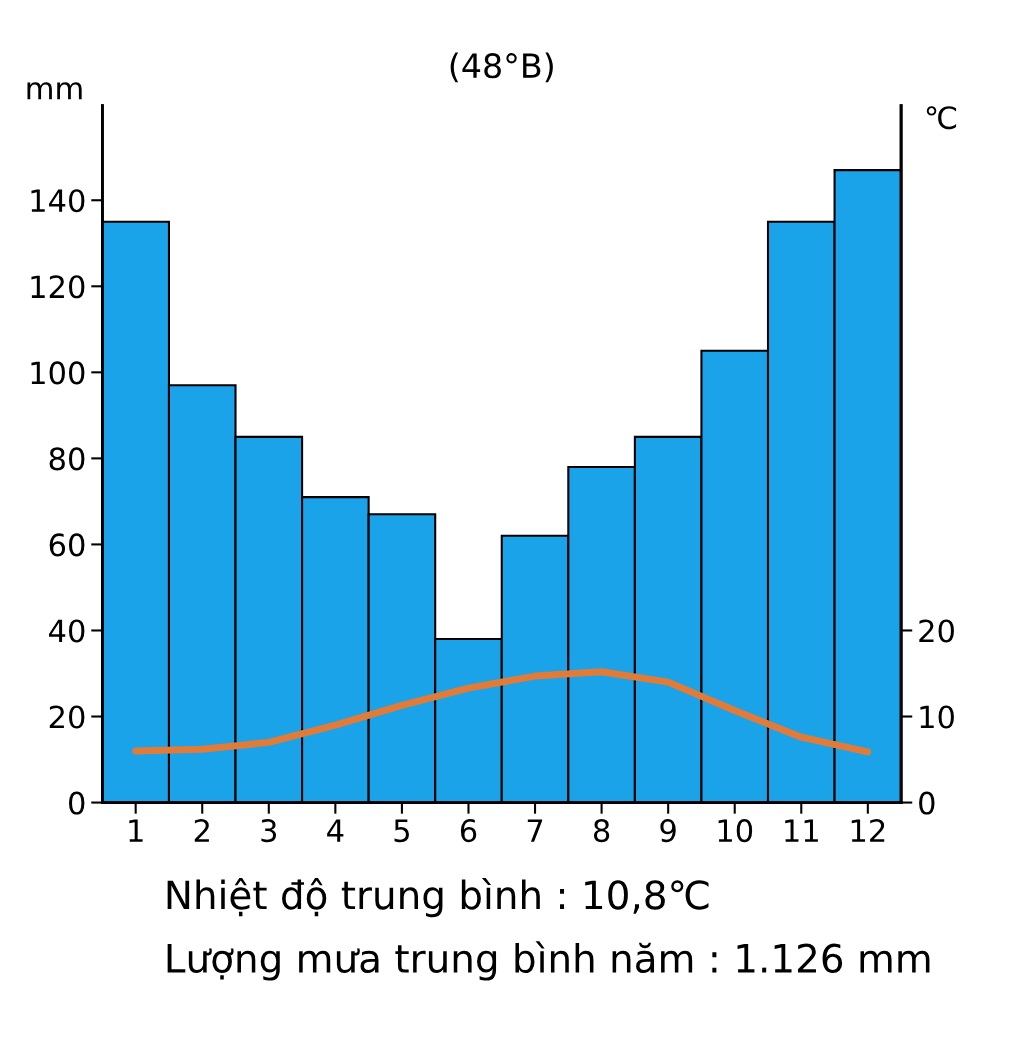 The image size is (1024, 1056). What do you see at coordinates (58, 373) in the screenshot?
I see `y-tick-label: 100` at bounding box center [58, 373].